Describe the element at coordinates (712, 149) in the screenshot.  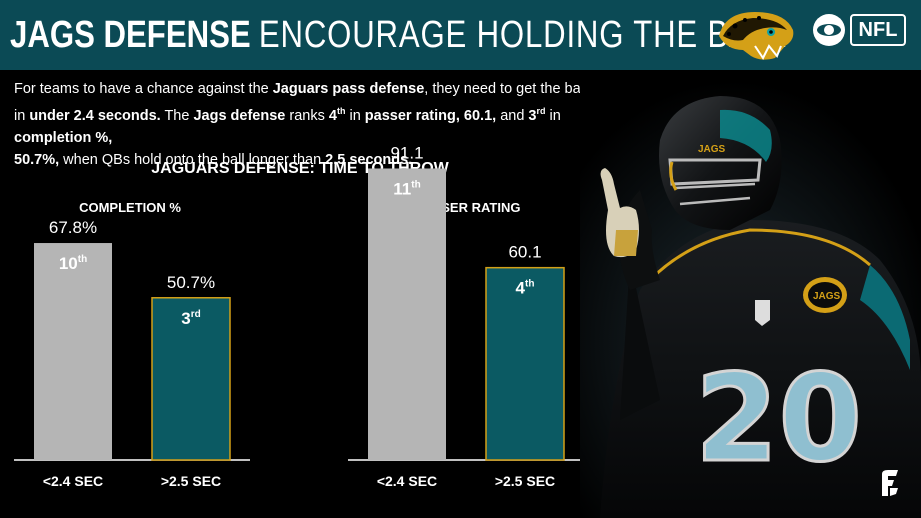
I see `helmet-text: JAGS` at that location.